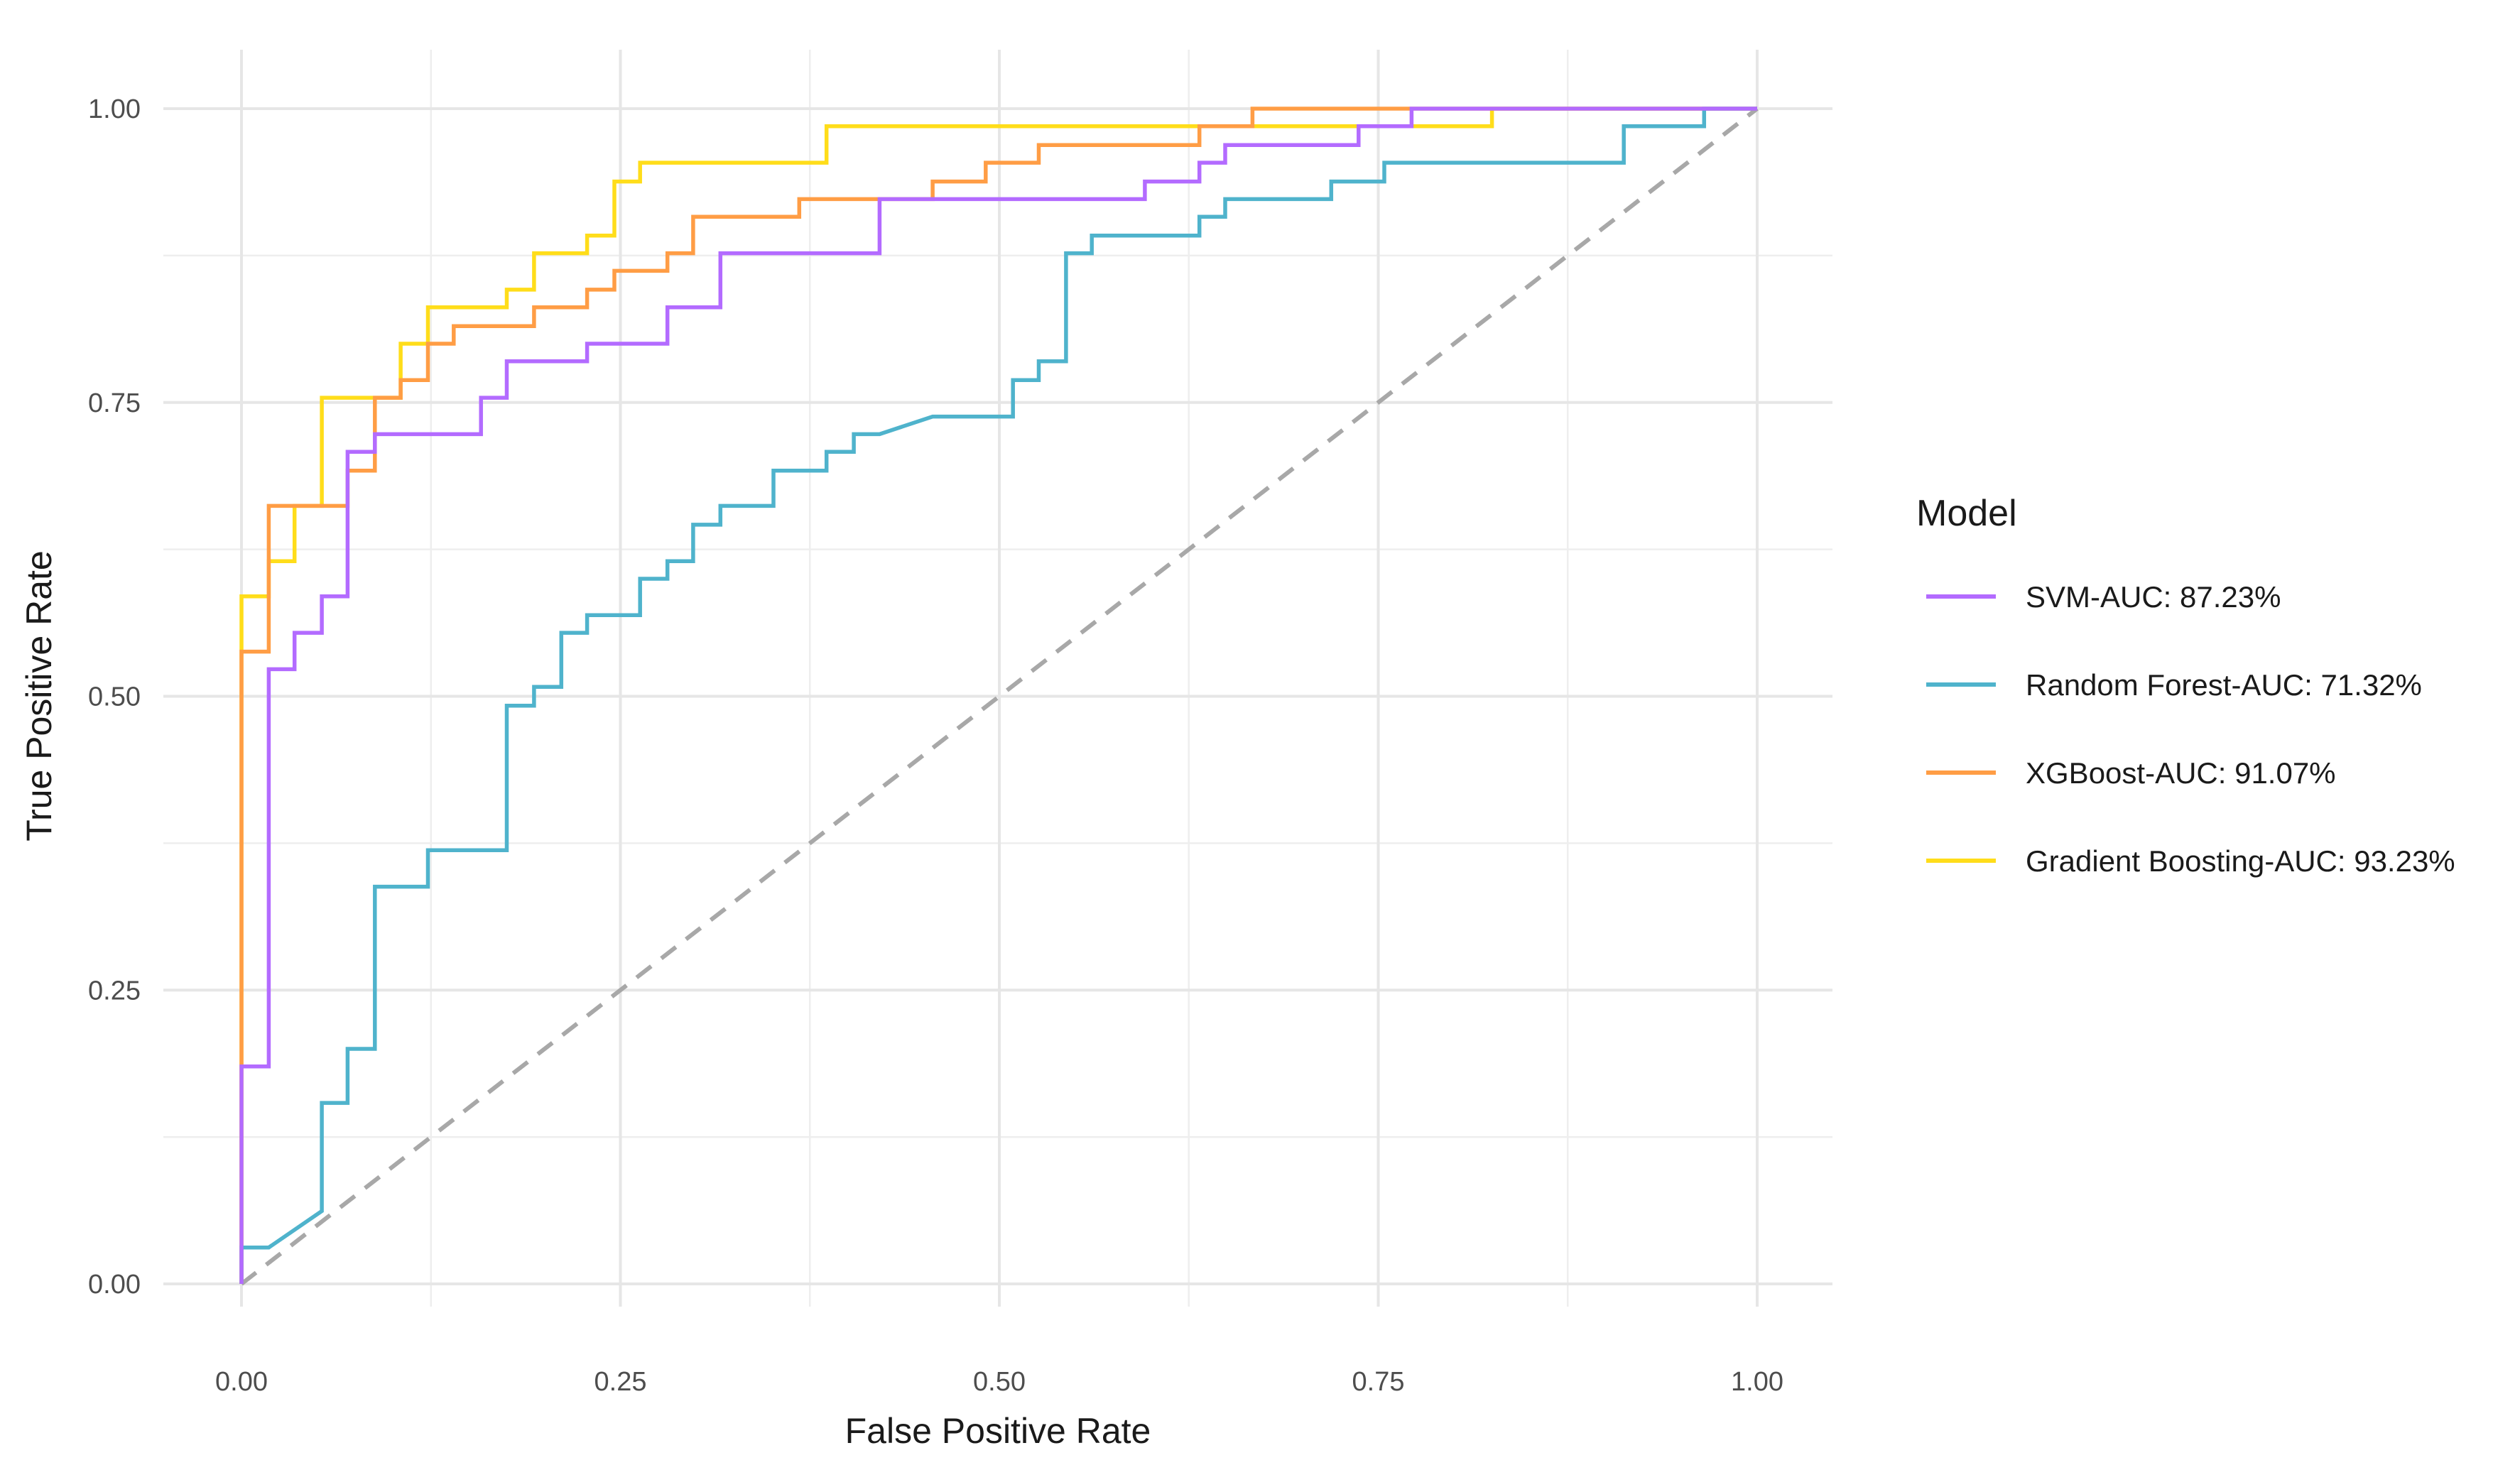 This screenshot has height=1465, width=2520. Describe the element at coordinates (242, 1382) in the screenshot. I see `x-tick-label: 0.00` at that location.